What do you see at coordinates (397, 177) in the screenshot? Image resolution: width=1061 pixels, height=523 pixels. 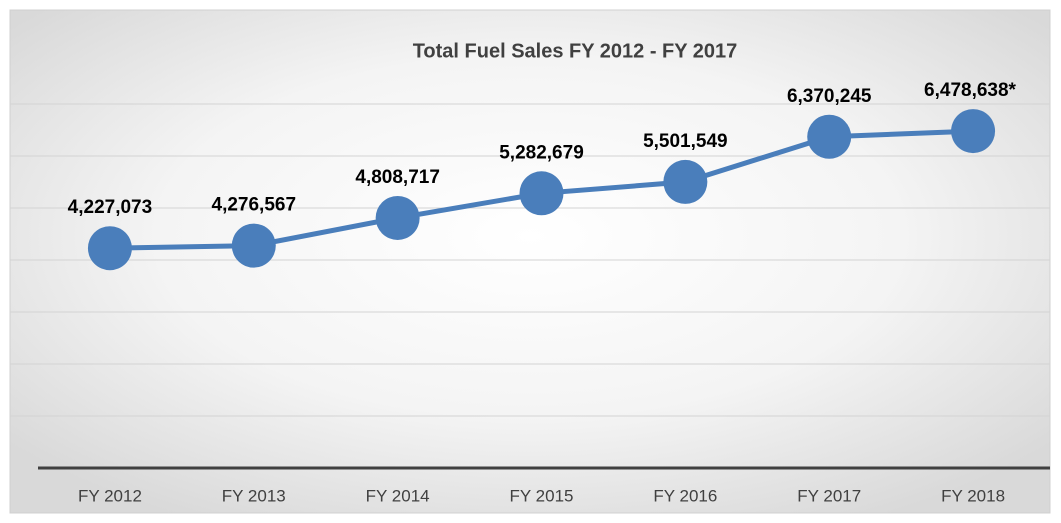 I see `data-label: 4,808,717` at bounding box center [397, 177].